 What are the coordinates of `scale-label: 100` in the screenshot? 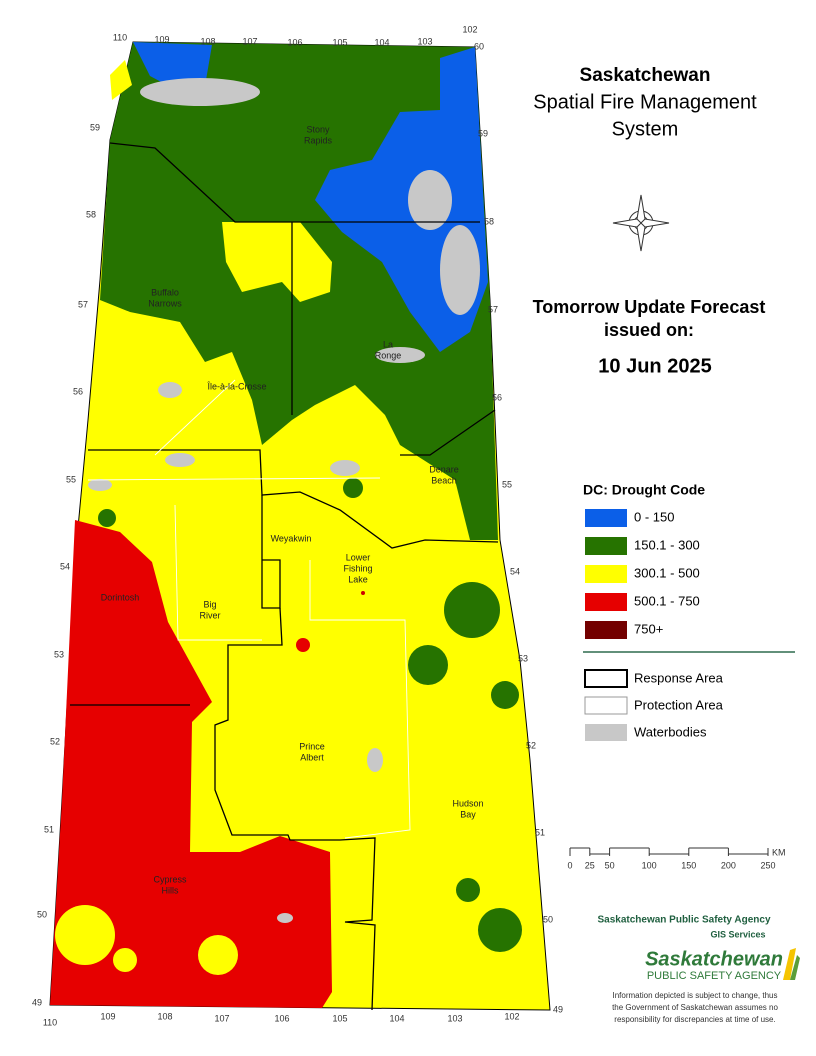 It's located at (649, 865).